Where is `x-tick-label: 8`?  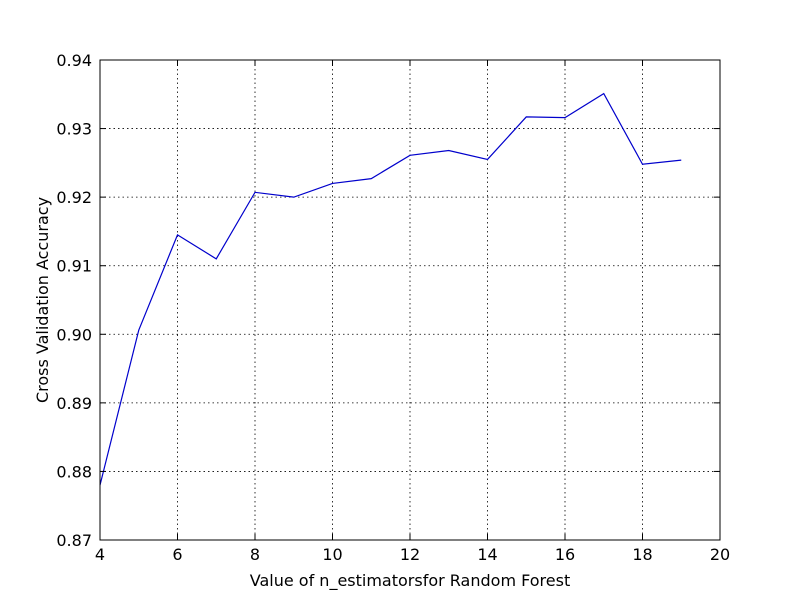
x-tick-label: 8 is located at coordinates (255, 554).